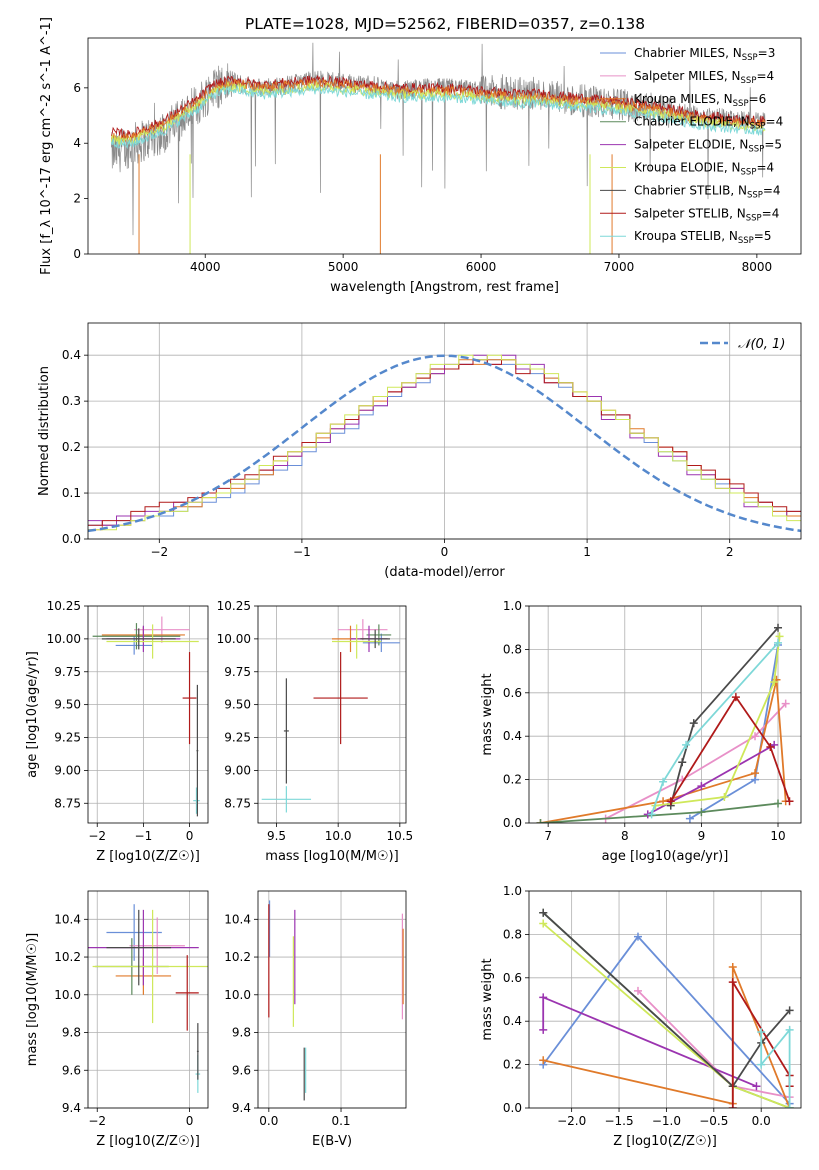  Describe the element at coordinates (241, 1070) in the screenshot. I see `y-tick-label: 9.6` at that location.